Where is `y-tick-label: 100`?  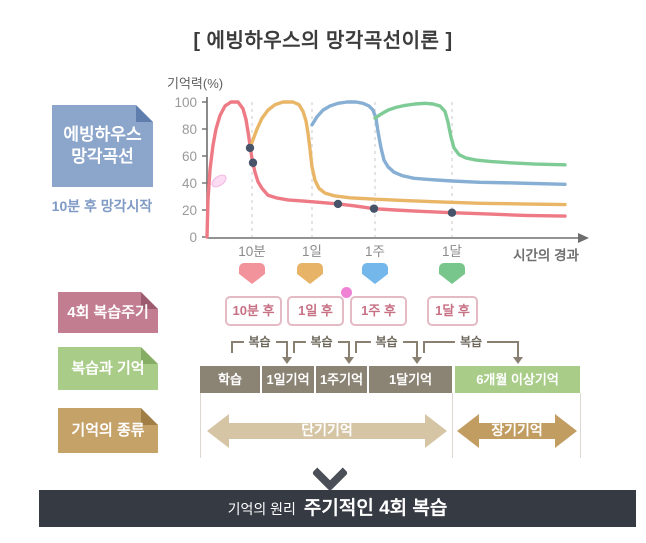
y-tick-label: 100 is located at coordinates (185, 102).